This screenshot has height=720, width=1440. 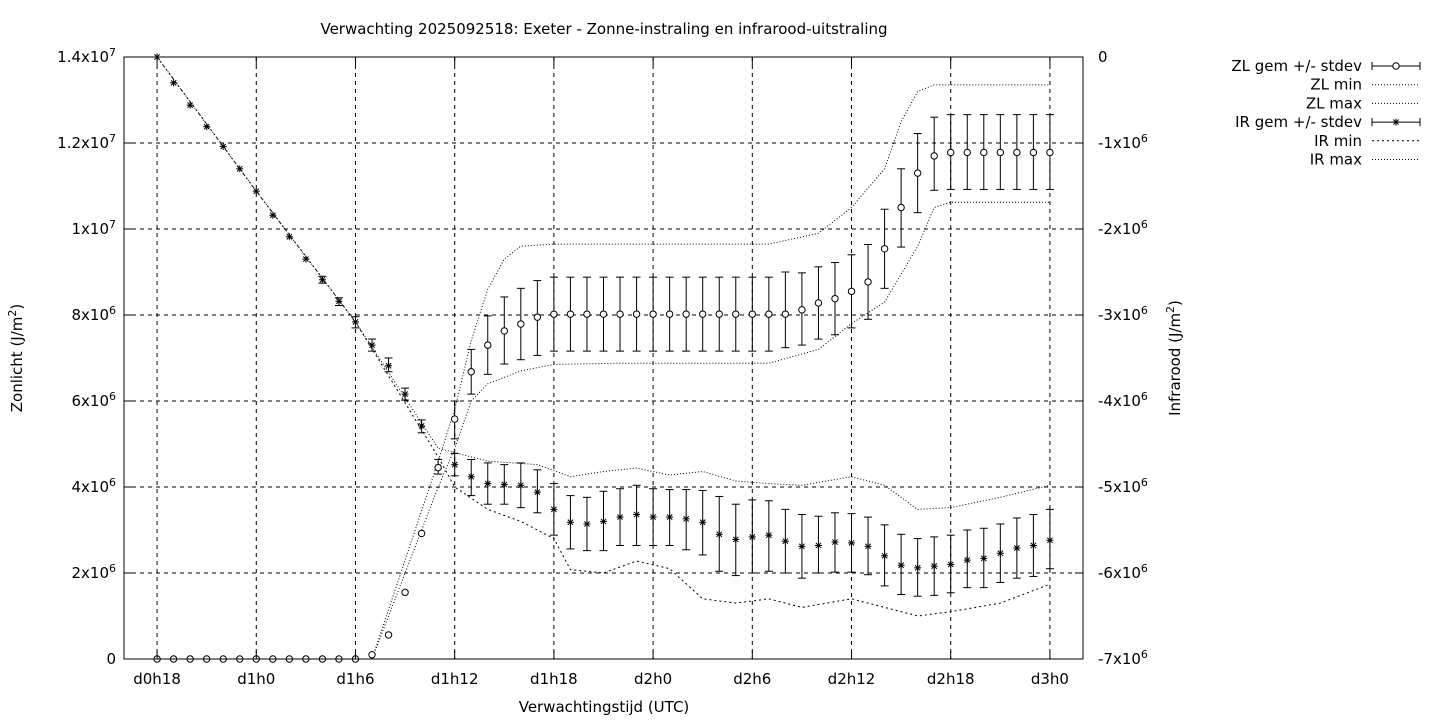 What do you see at coordinates (86, 142) in the screenshot?
I see `y-tick-label: 1.2x10⁷` at bounding box center [86, 142].